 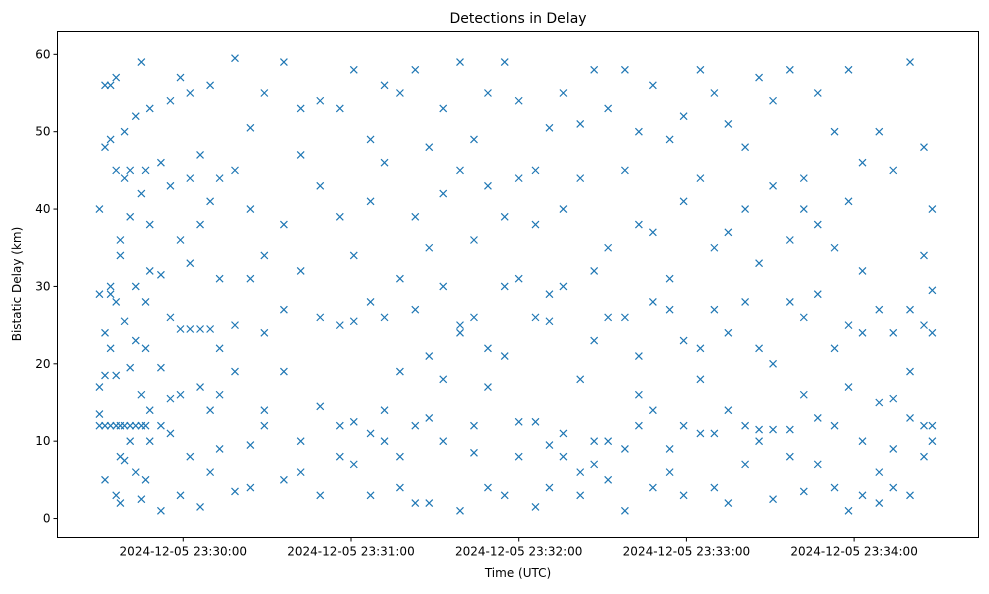 I want to click on y-tick-label: 10, so click(x=42, y=441).